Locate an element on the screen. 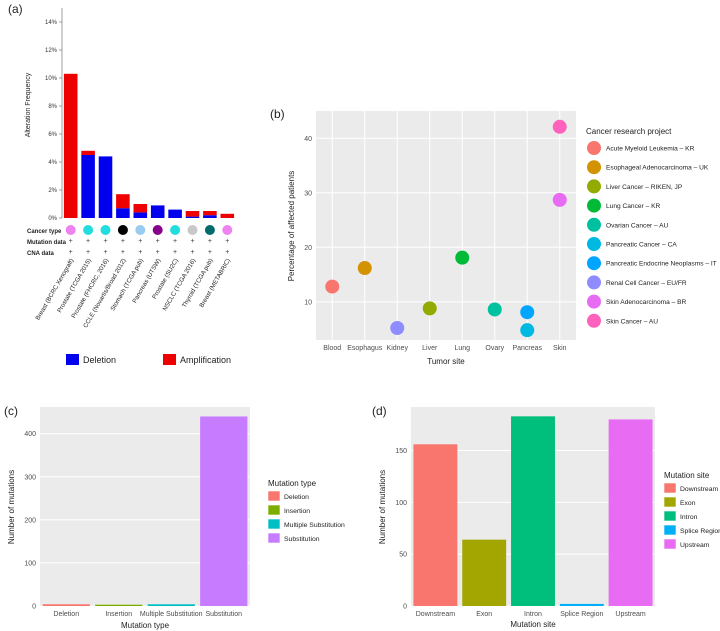  panel-b-x-tick-label: Liver is located at coordinates (430, 348).